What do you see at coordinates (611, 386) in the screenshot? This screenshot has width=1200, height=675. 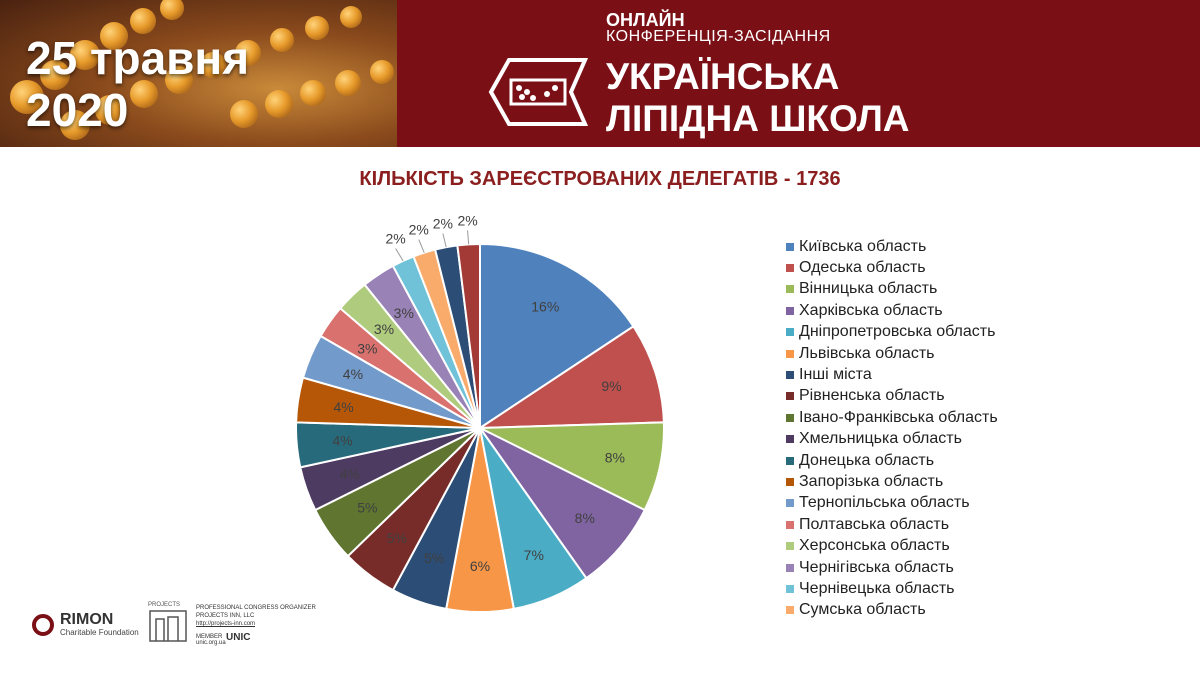 I see `slice-label: 9%` at bounding box center [611, 386].